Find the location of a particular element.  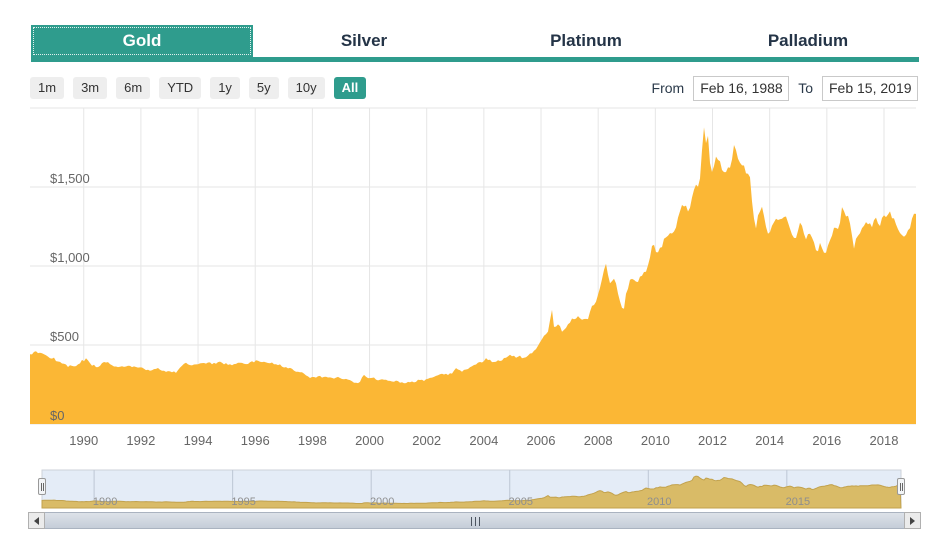

tab-platinum: Platinum is located at coordinates (586, 41).